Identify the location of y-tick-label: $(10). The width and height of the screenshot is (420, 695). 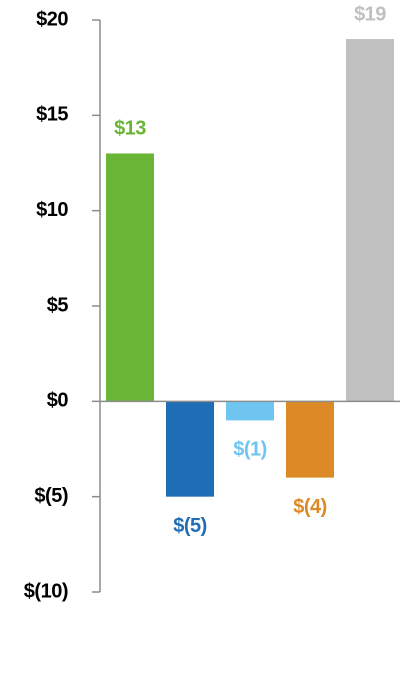
(46, 591).